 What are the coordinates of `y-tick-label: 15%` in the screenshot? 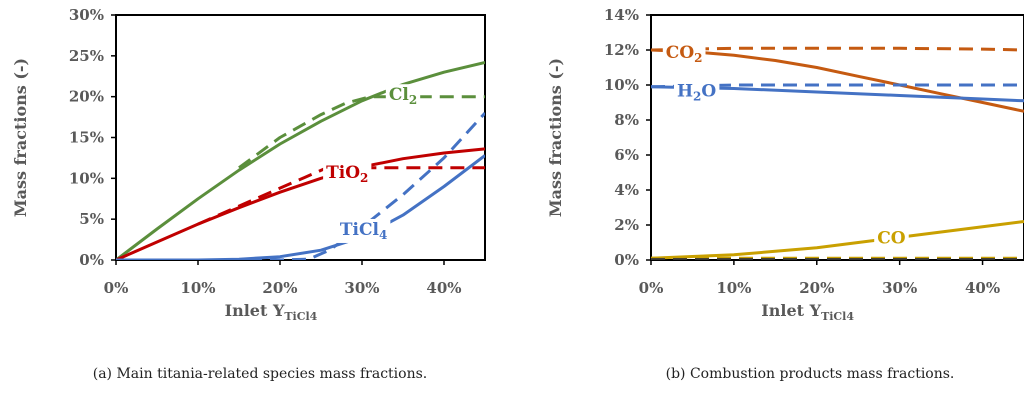 It's located at (86, 138).